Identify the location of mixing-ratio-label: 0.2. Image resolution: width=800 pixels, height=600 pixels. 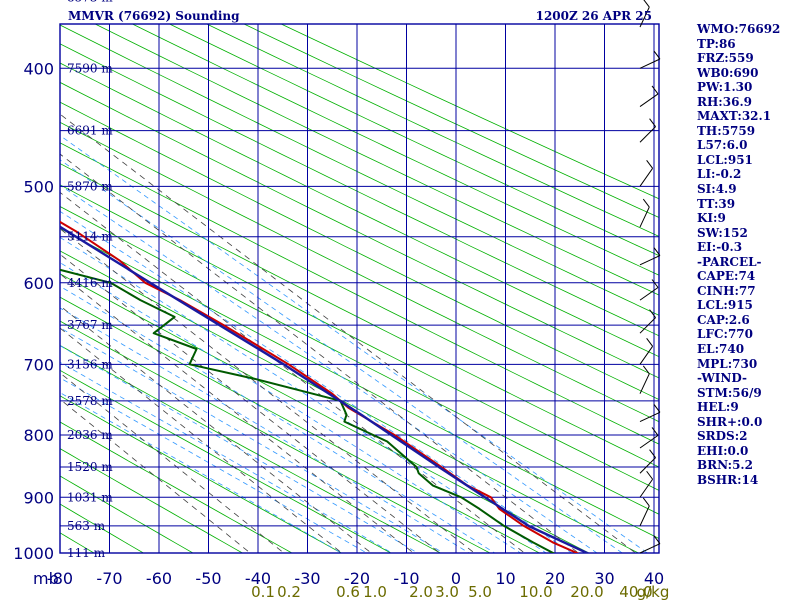
(289, 591).